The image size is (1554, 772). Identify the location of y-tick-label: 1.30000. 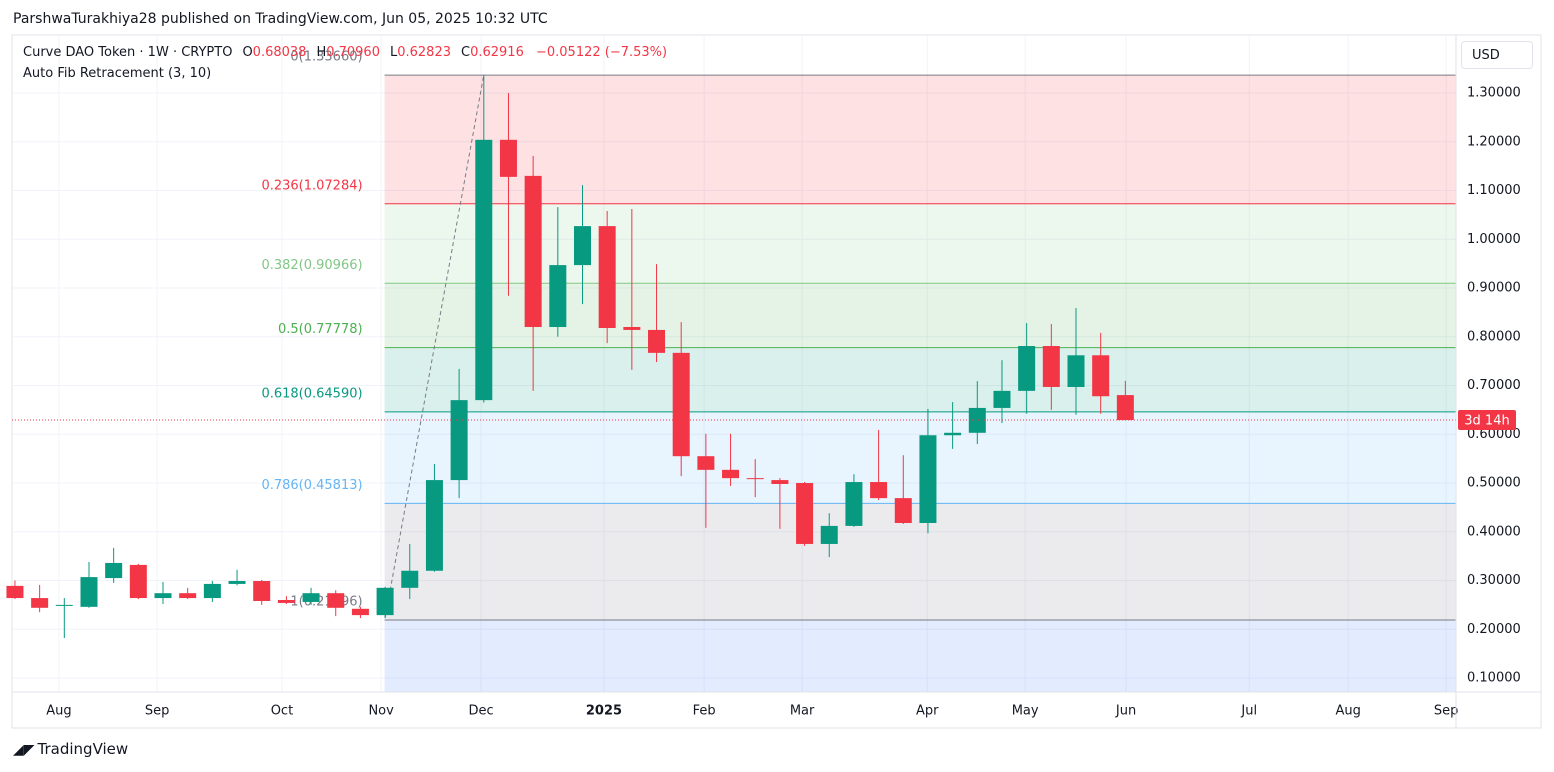
(1494, 93).